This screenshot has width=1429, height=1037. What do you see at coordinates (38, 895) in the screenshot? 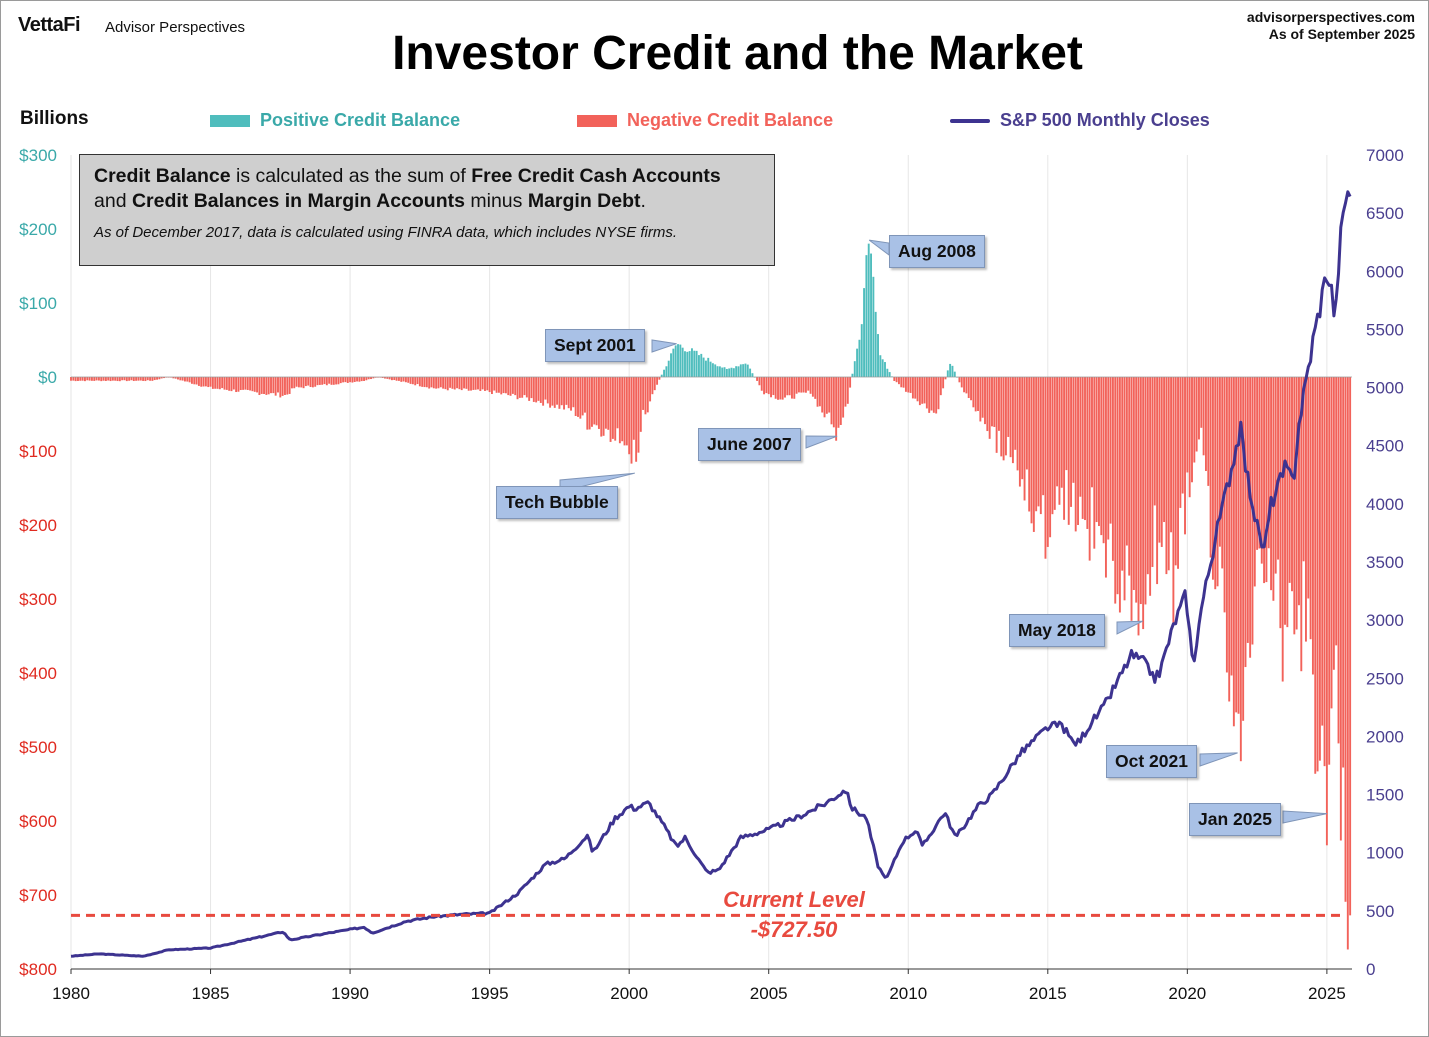
I see `left-tick-label: $700` at bounding box center [38, 895].